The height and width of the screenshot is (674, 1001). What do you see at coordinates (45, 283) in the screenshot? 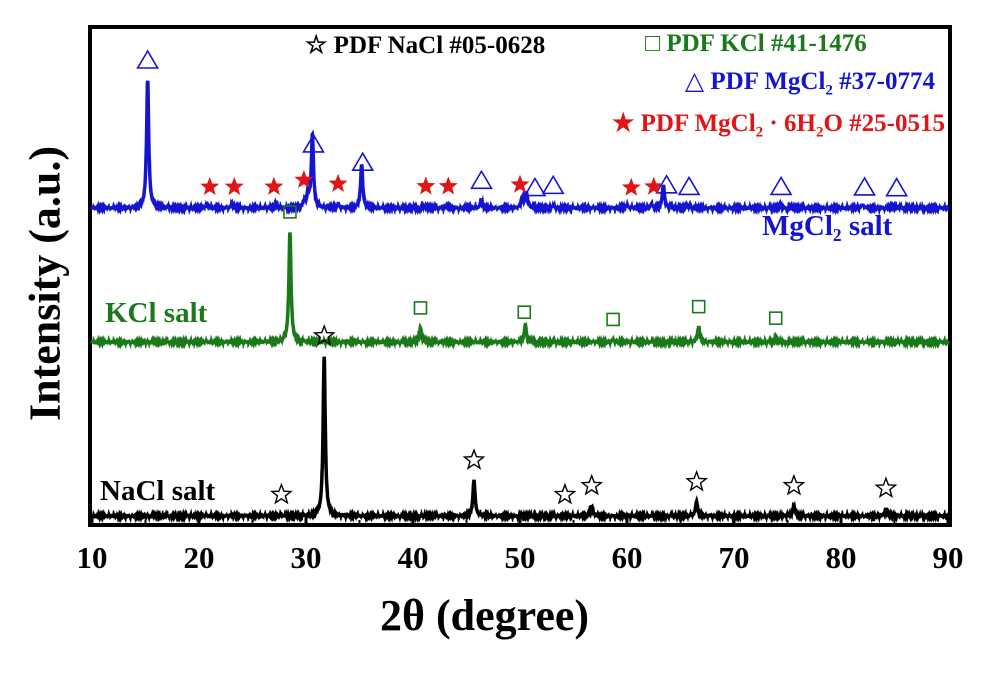
I see `y-axis-label: Intensity (a.u.)` at bounding box center [45, 283].